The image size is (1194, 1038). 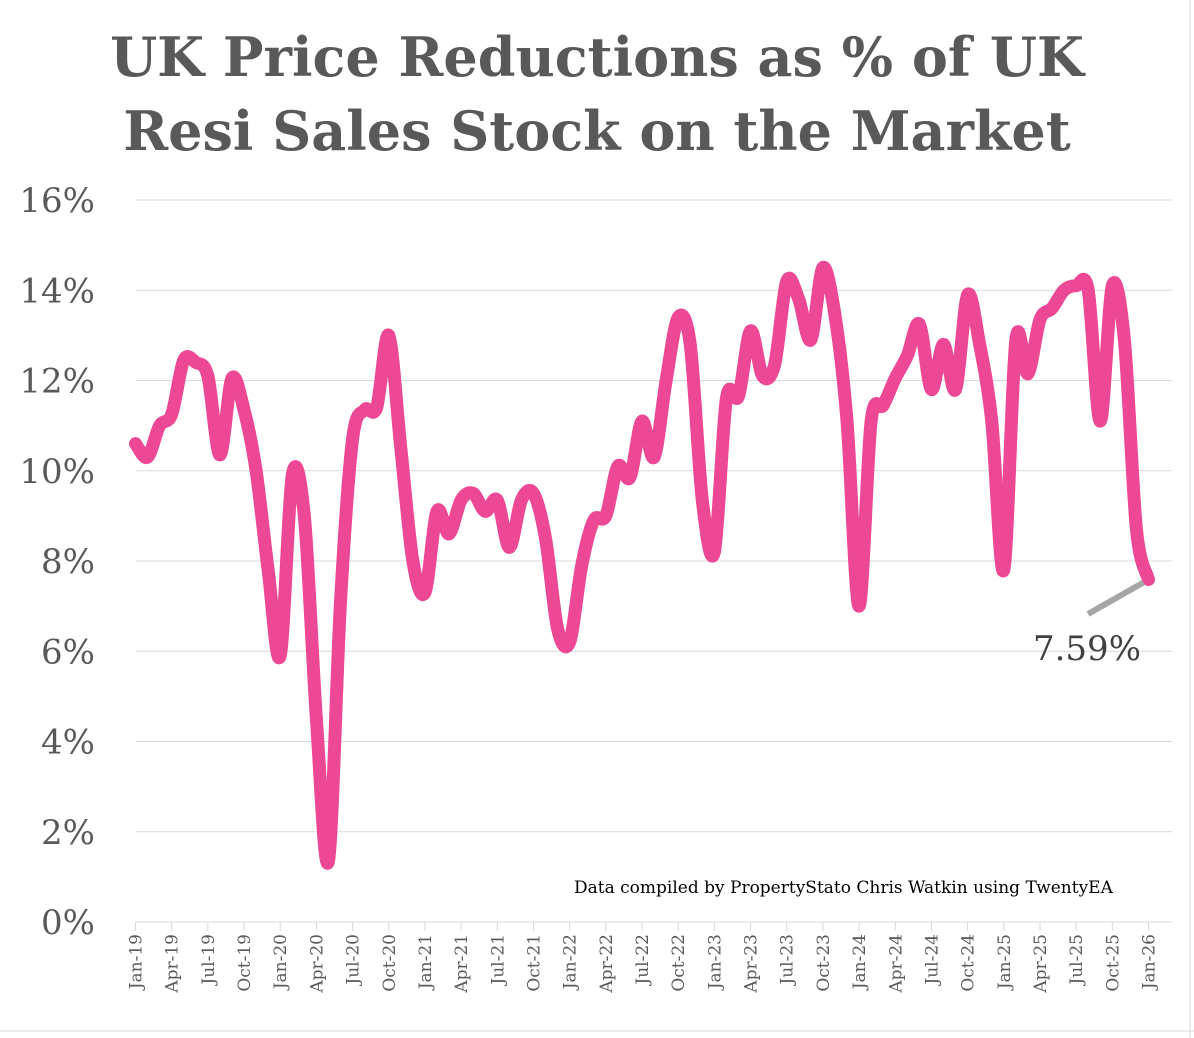 What do you see at coordinates (57, 472) in the screenshot?
I see `y-tick-label: 10%` at bounding box center [57, 472].